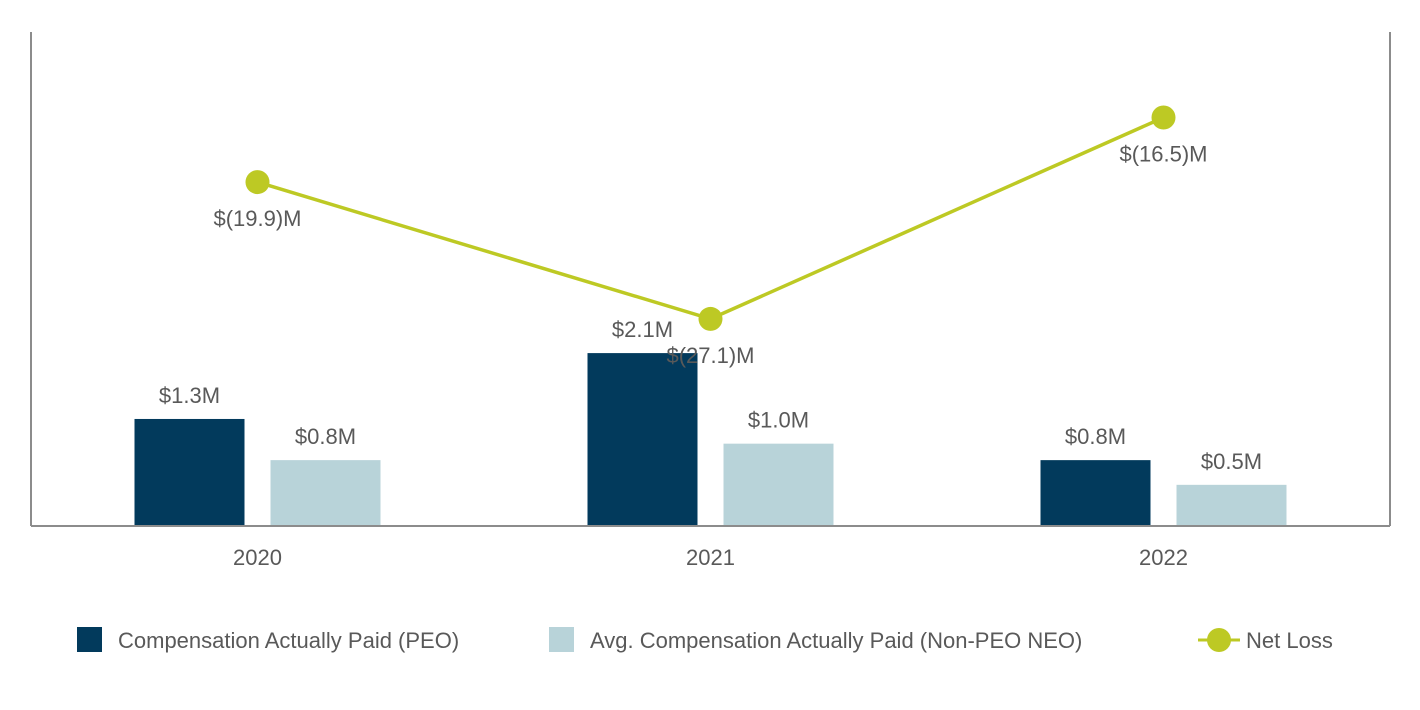 Image resolution: width=1420 pixels, height=710 pixels. What do you see at coordinates (642, 329) in the screenshot?
I see `bar-label-peo-2021: $2.1M` at bounding box center [642, 329].